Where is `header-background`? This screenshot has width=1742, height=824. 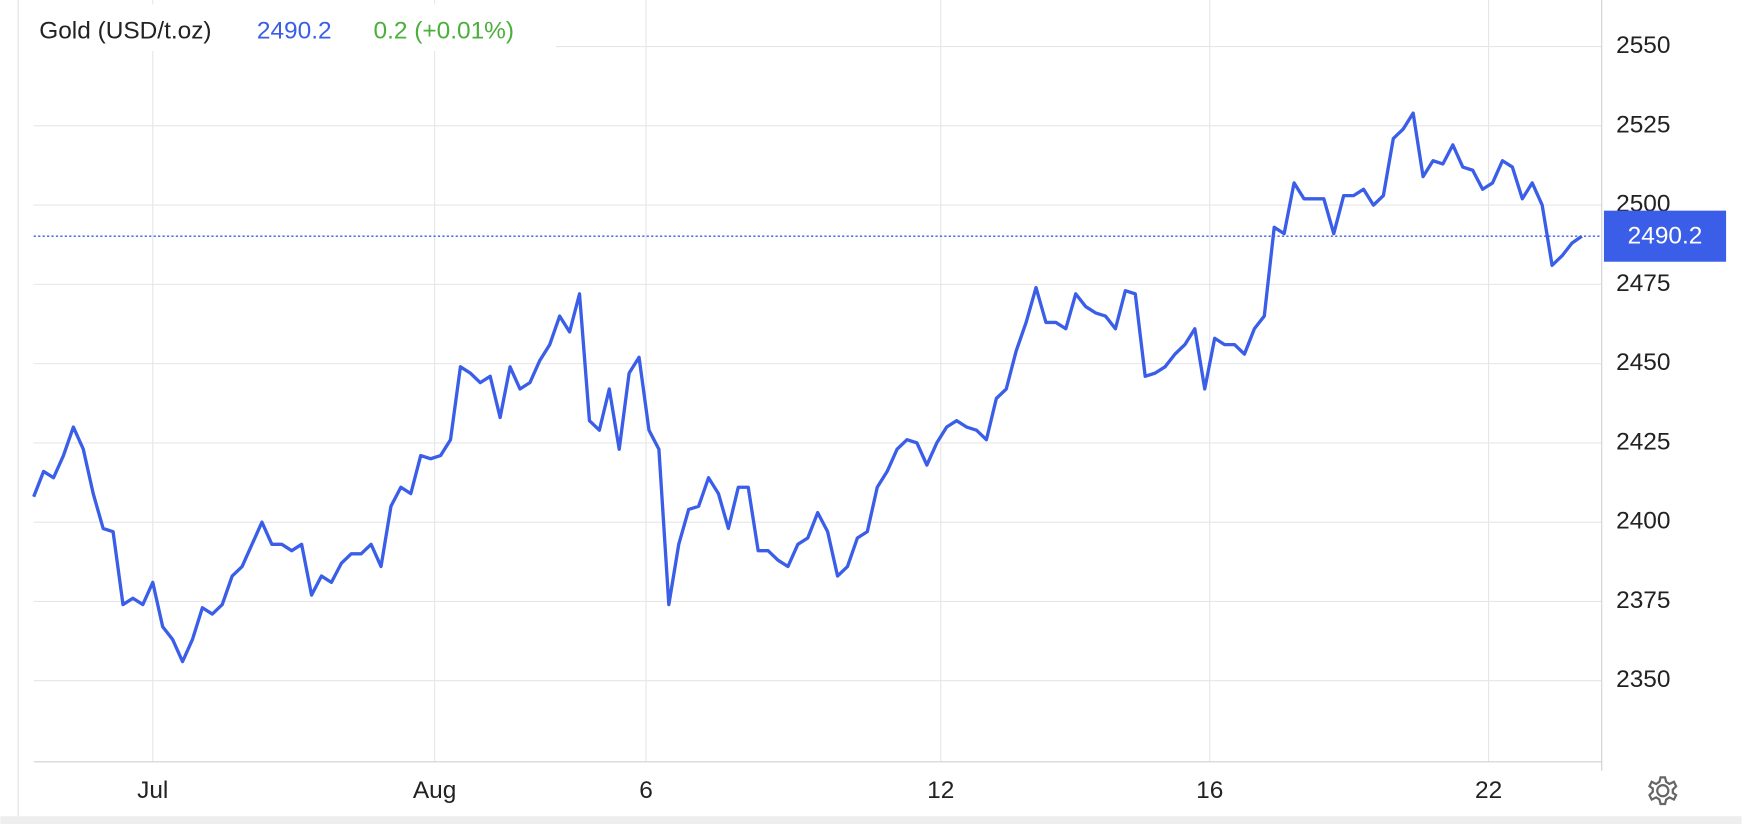 header-background is located at coordinates (290, 28).